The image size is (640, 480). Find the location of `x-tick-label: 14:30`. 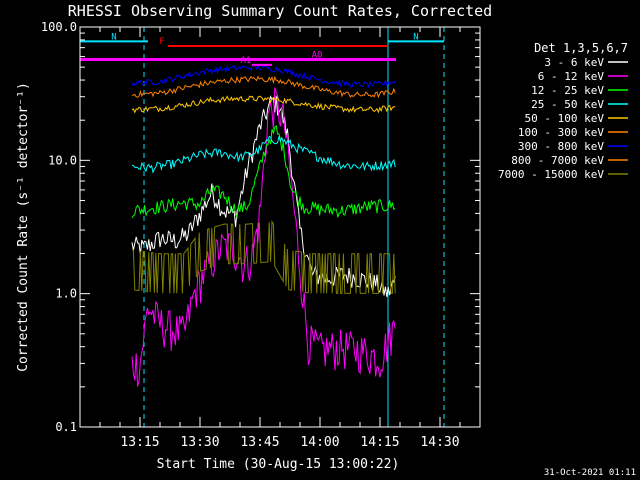

x-tick-label: 14:30 is located at coordinates (439, 442).